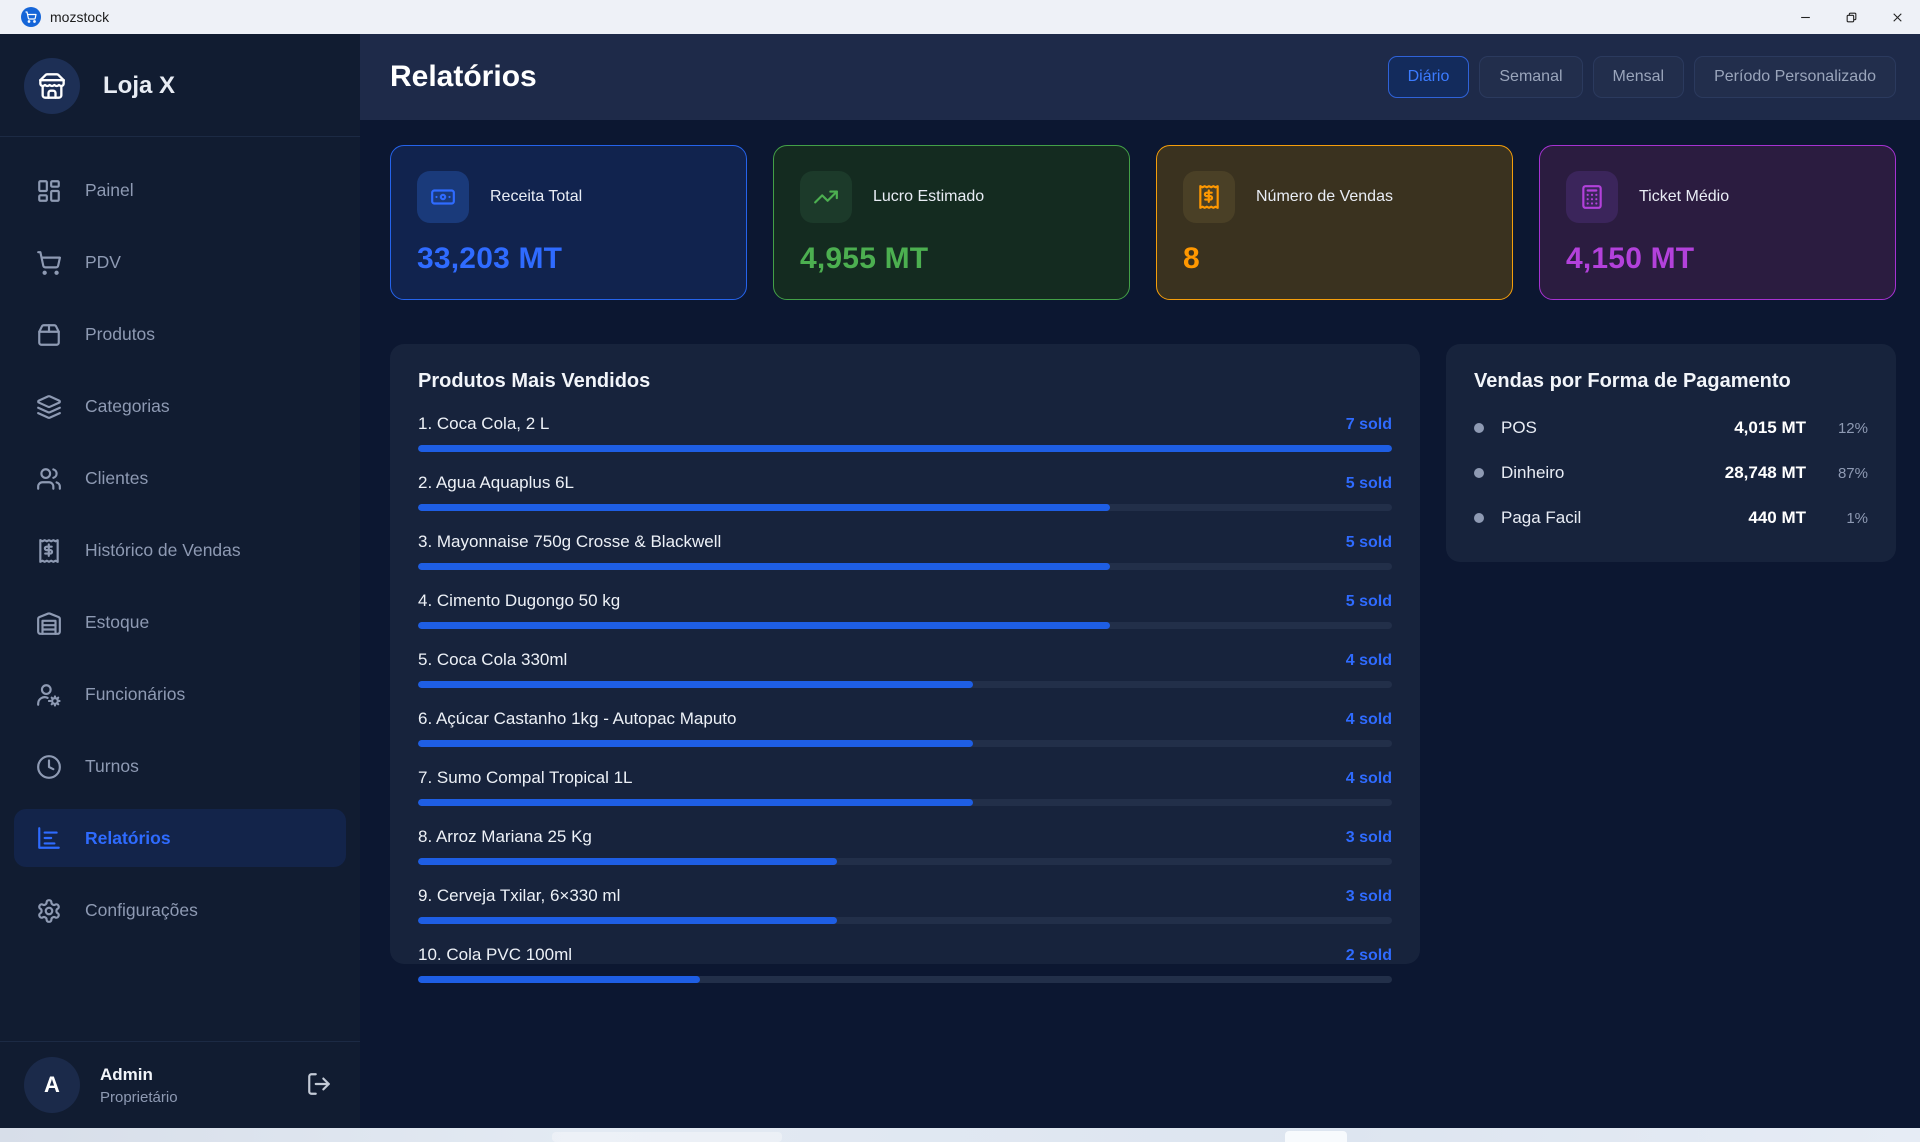 This screenshot has width=1920, height=1142. Describe the element at coordinates (1368, 424) in the screenshot. I see `product-sold-count: 7 sold` at that location.